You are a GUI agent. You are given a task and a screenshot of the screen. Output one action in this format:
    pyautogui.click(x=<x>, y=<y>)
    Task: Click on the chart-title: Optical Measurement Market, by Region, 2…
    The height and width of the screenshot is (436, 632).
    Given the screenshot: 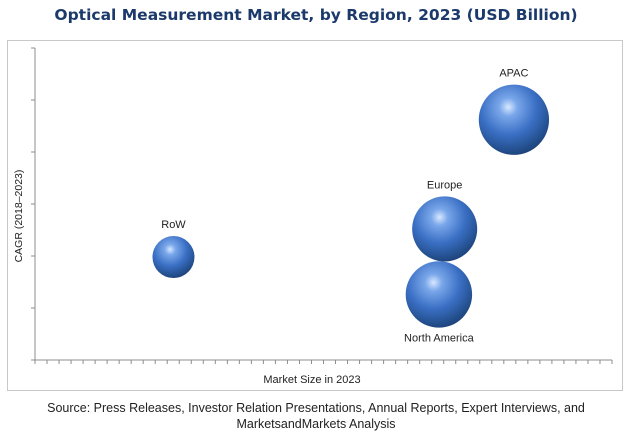 What is the action you would take?
    pyautogui.click(x=316, y=15)
    